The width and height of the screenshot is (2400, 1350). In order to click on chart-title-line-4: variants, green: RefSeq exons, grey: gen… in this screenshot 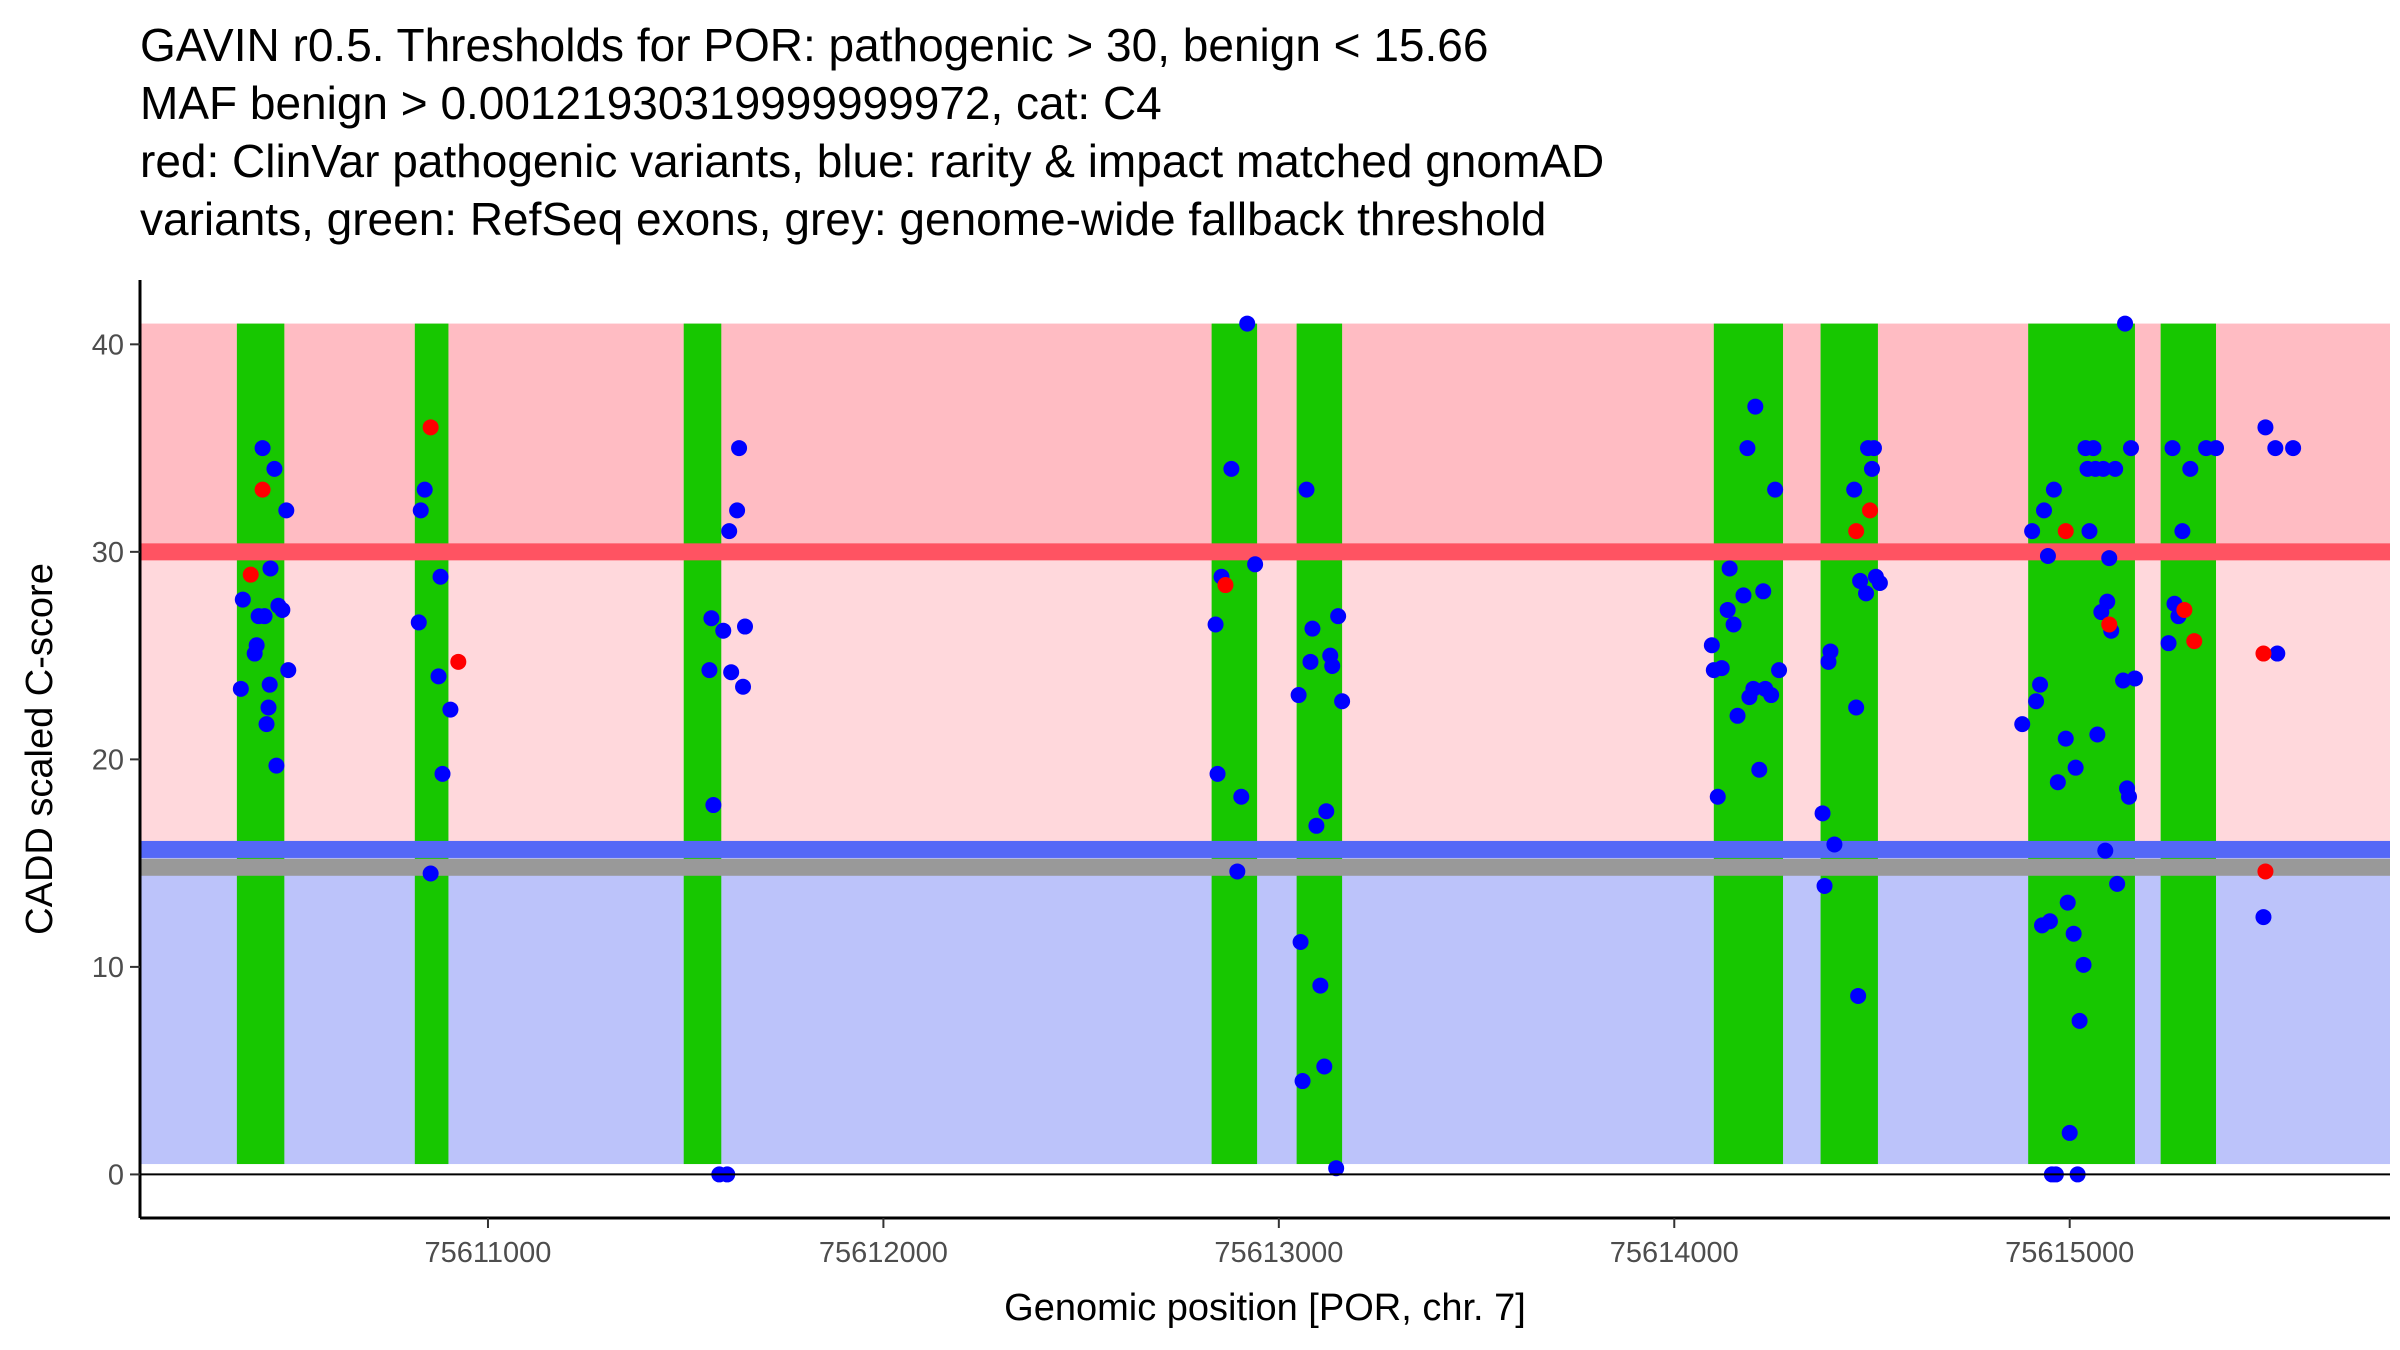, I will do `click(843, 219)`.